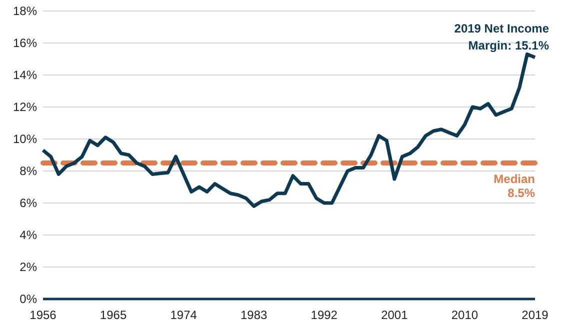 The image size is (563, 334). What do you see at coordinates (464, 315) in the screenshot?
I see `x-tick-label: 2010` at bounding box center [464, 315].